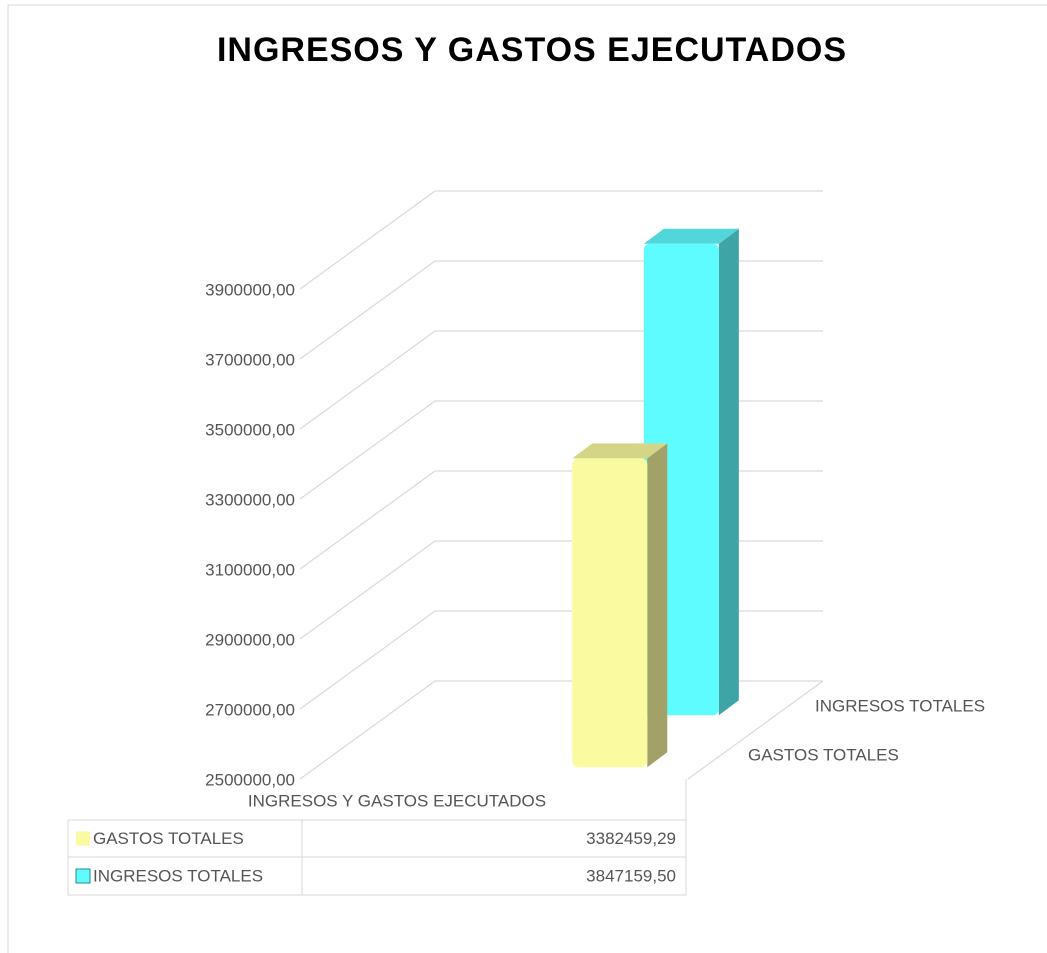 The image size is (1047, 953). Describe the element at coordinates (250, 289) in the screenshot. I see `y-tick-label: 3900000,00` at that location.